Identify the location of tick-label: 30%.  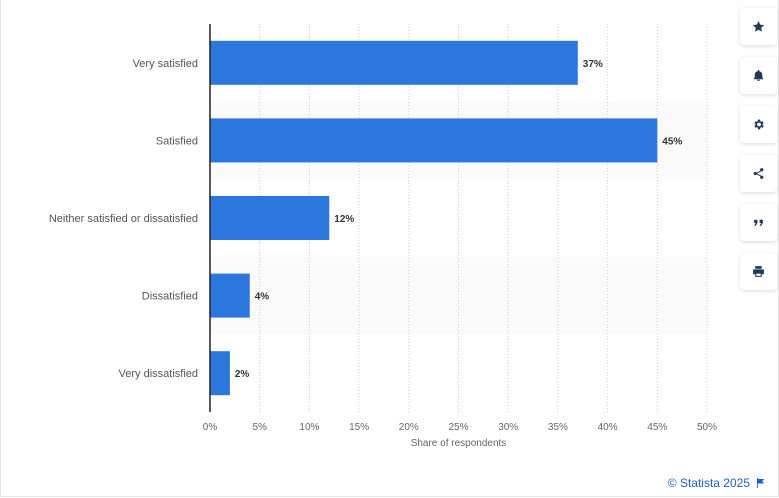
(508, 427).